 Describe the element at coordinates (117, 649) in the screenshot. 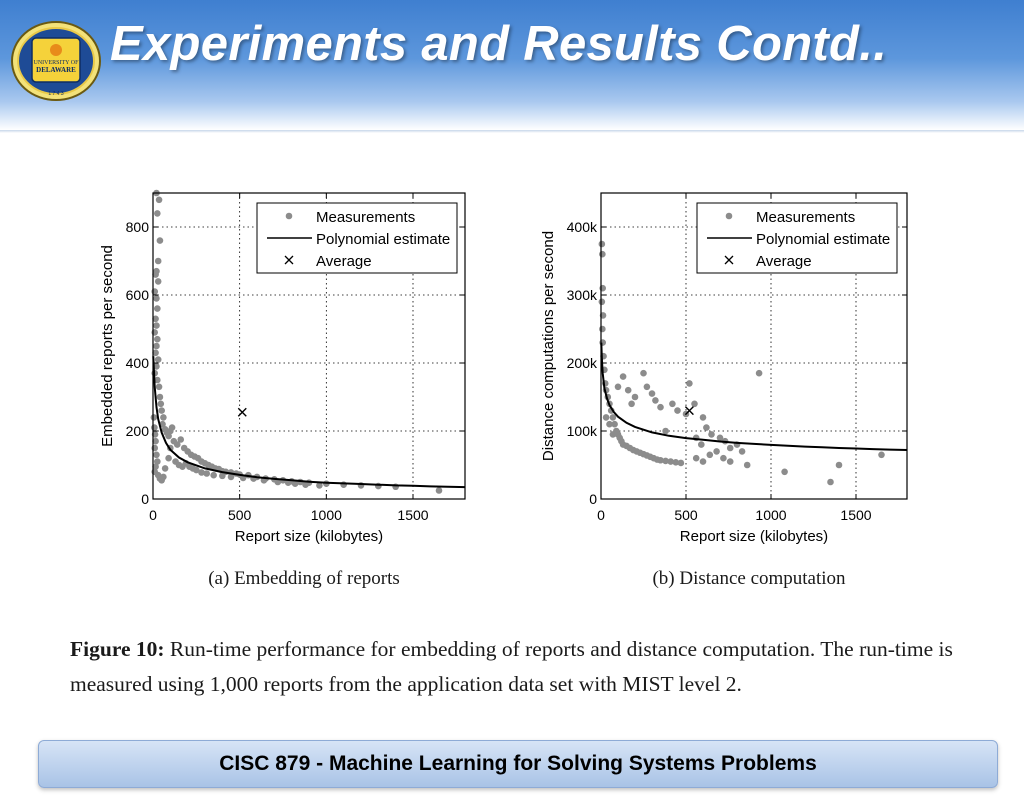

I see `figure-caption-label: Figure 10:` at that location.